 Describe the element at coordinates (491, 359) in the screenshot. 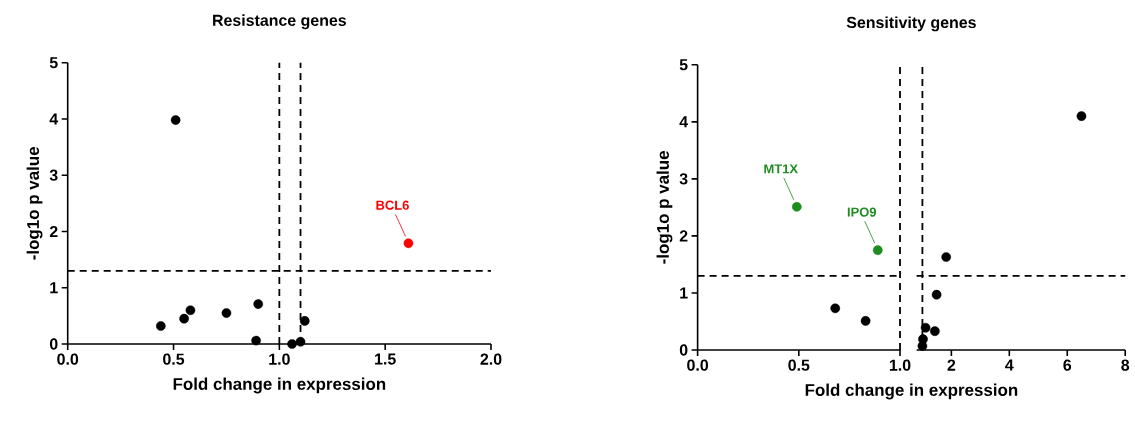

I see `x-tick-label: 2.0` at that location.